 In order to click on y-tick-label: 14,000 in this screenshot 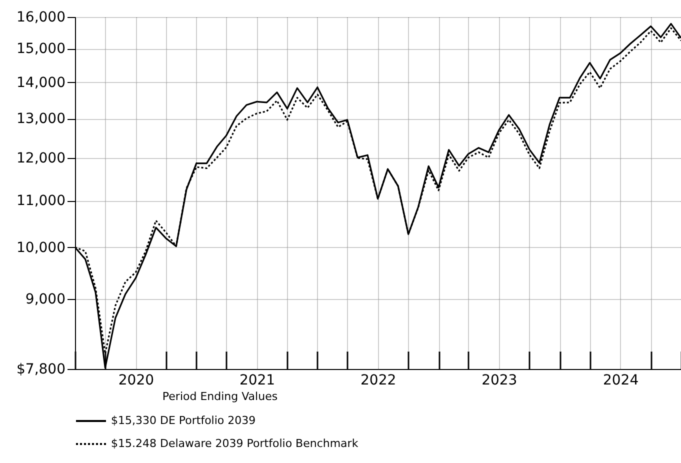, I will do `click(41, 82)`.